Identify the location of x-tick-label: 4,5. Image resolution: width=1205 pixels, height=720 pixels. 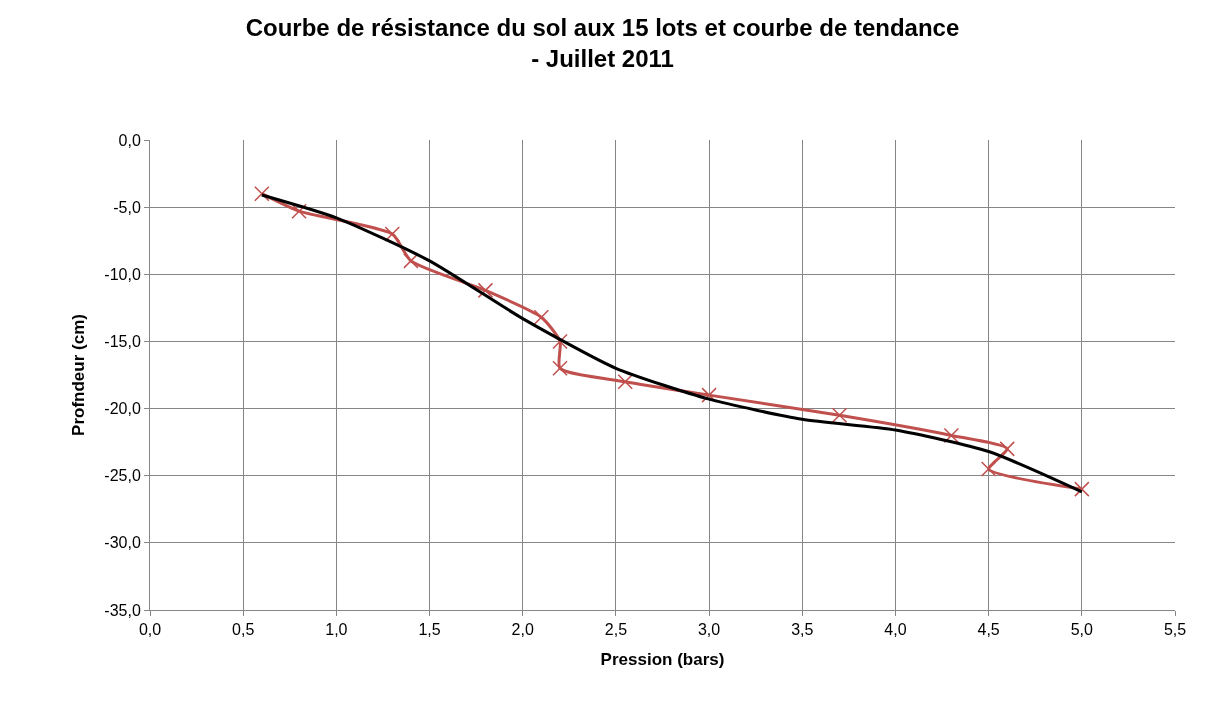
(988, 630).